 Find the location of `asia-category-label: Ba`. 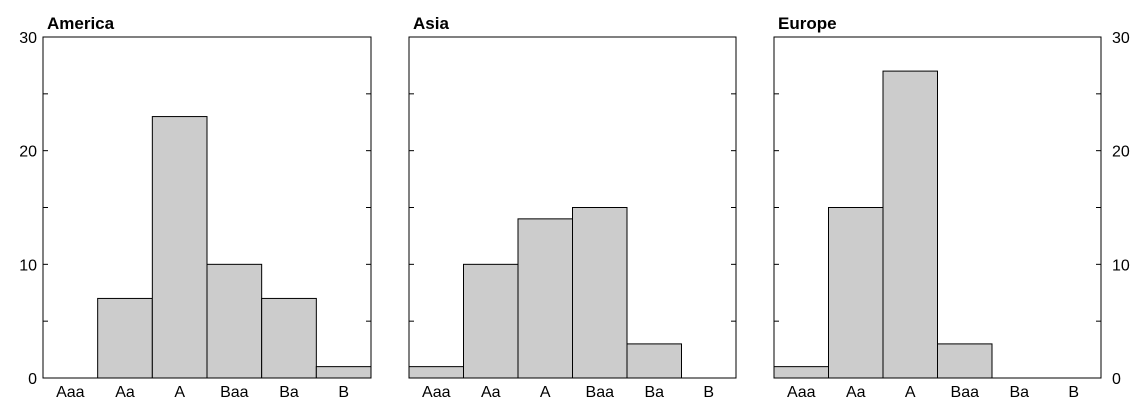

asia-category-label: Ba is located at coordinates (654, 392).